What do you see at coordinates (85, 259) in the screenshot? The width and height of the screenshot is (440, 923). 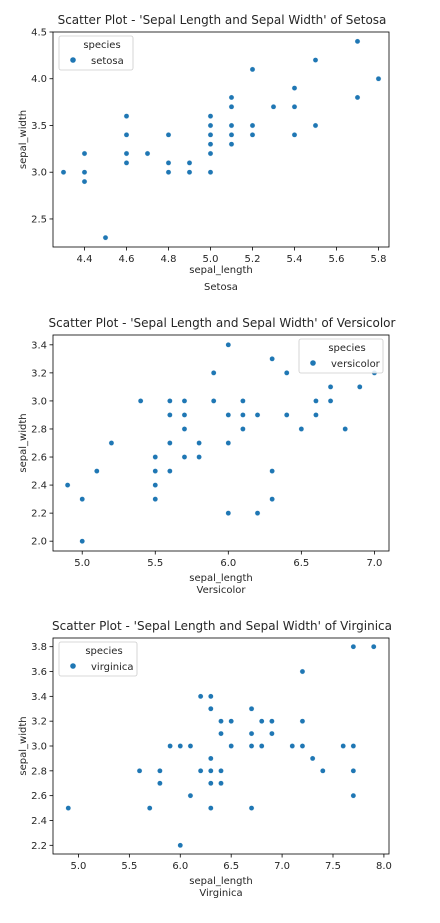 I see `x-tick-label: 4.4` at bounding box center [85, 259].